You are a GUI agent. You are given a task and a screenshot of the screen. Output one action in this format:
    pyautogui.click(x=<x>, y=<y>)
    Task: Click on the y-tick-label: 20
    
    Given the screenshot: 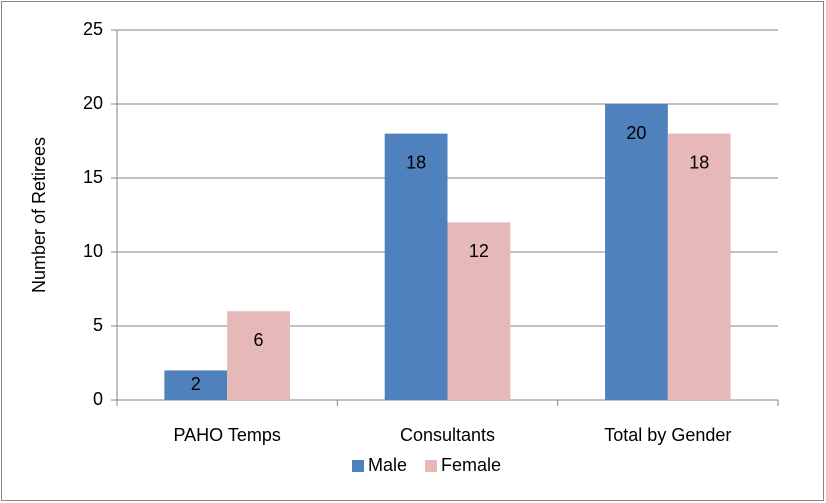 What is the action you would take?
    pyautogui.click(x=93, y=103)
    